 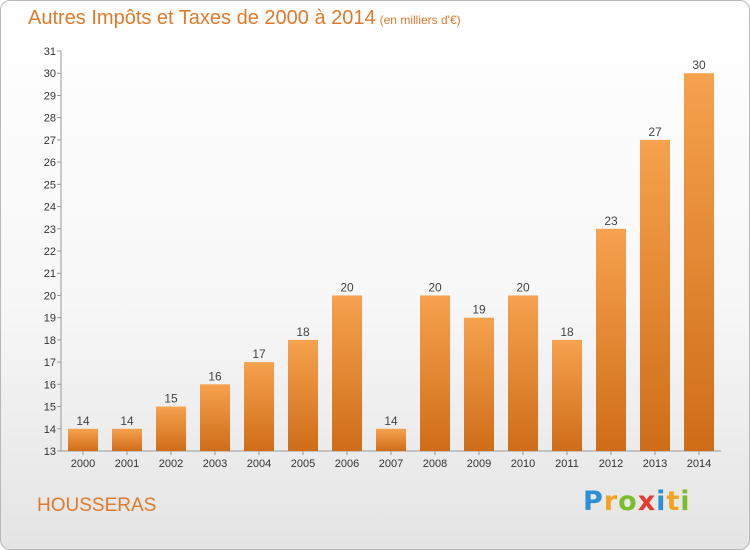 What do you see at coordinates (50, 119) in the screenshot?
I see `y-tick-label: 28` at bounding box center [50, 119].